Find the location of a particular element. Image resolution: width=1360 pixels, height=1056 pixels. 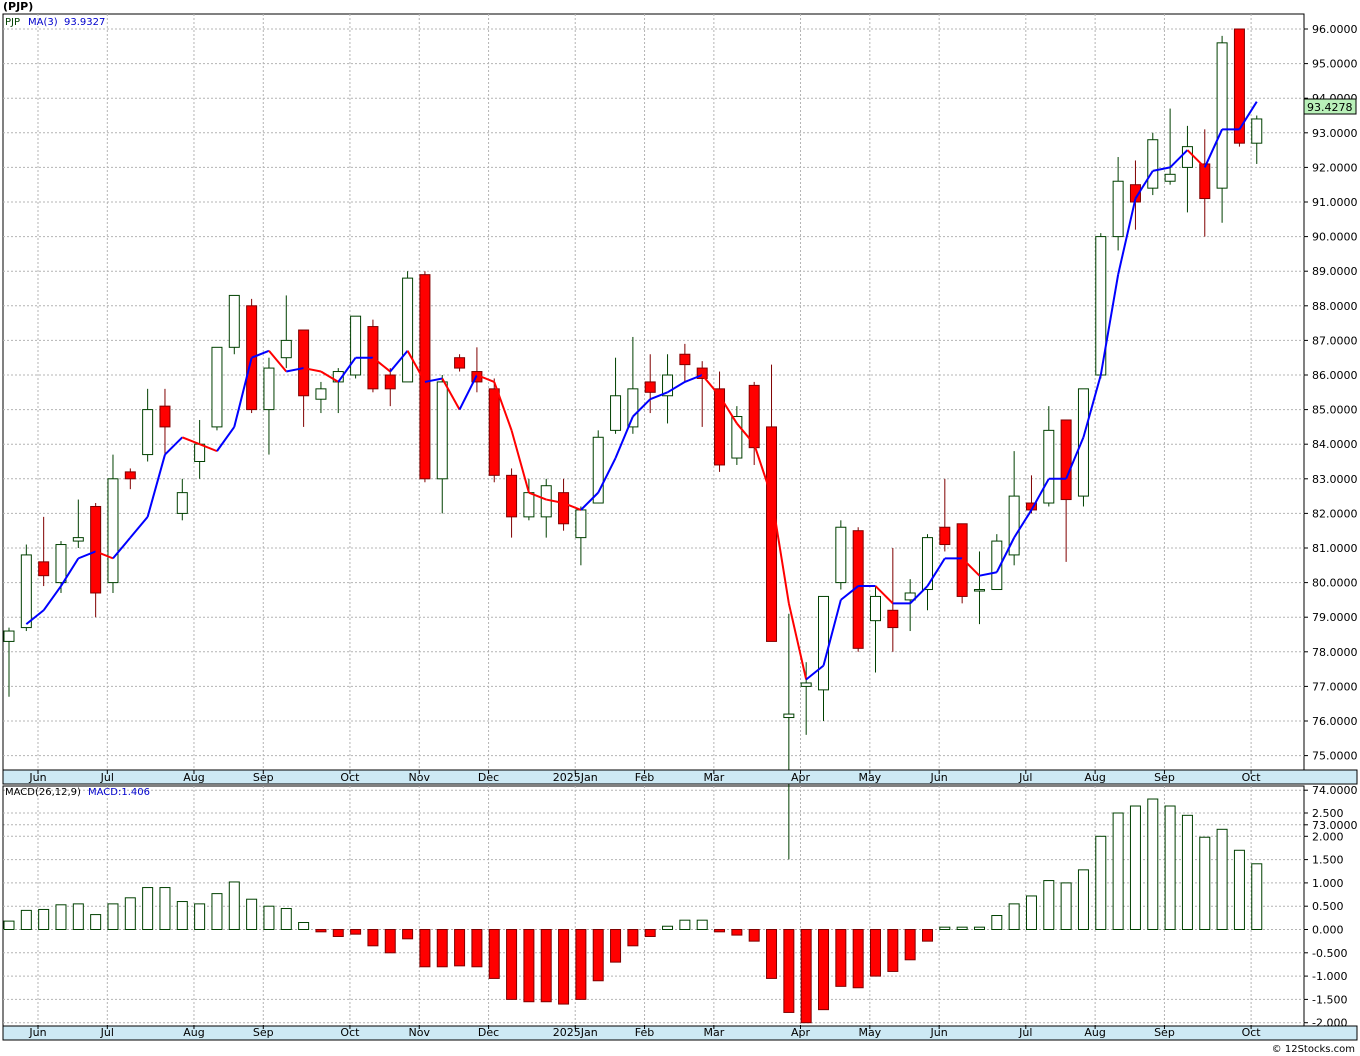

price-tick-label: 81.0000 is located at coordinates (1335, 548).